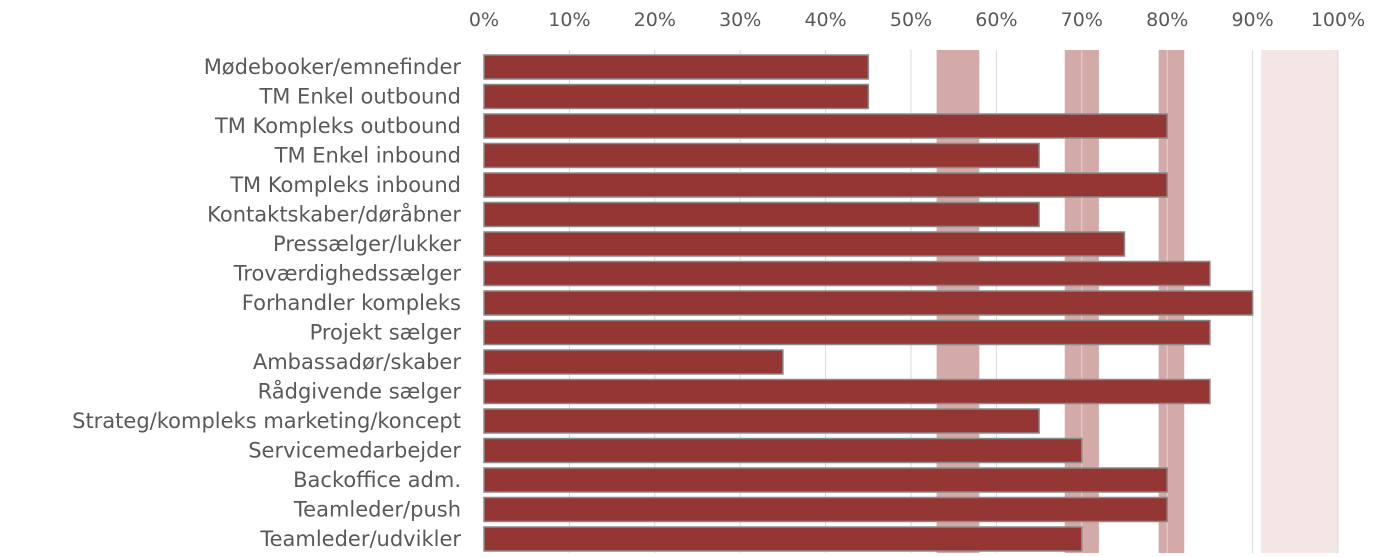 The width and height of the screenshot is (1383, 557). I want to click on category-label: TM Enkel inbound, so click(367, 156).